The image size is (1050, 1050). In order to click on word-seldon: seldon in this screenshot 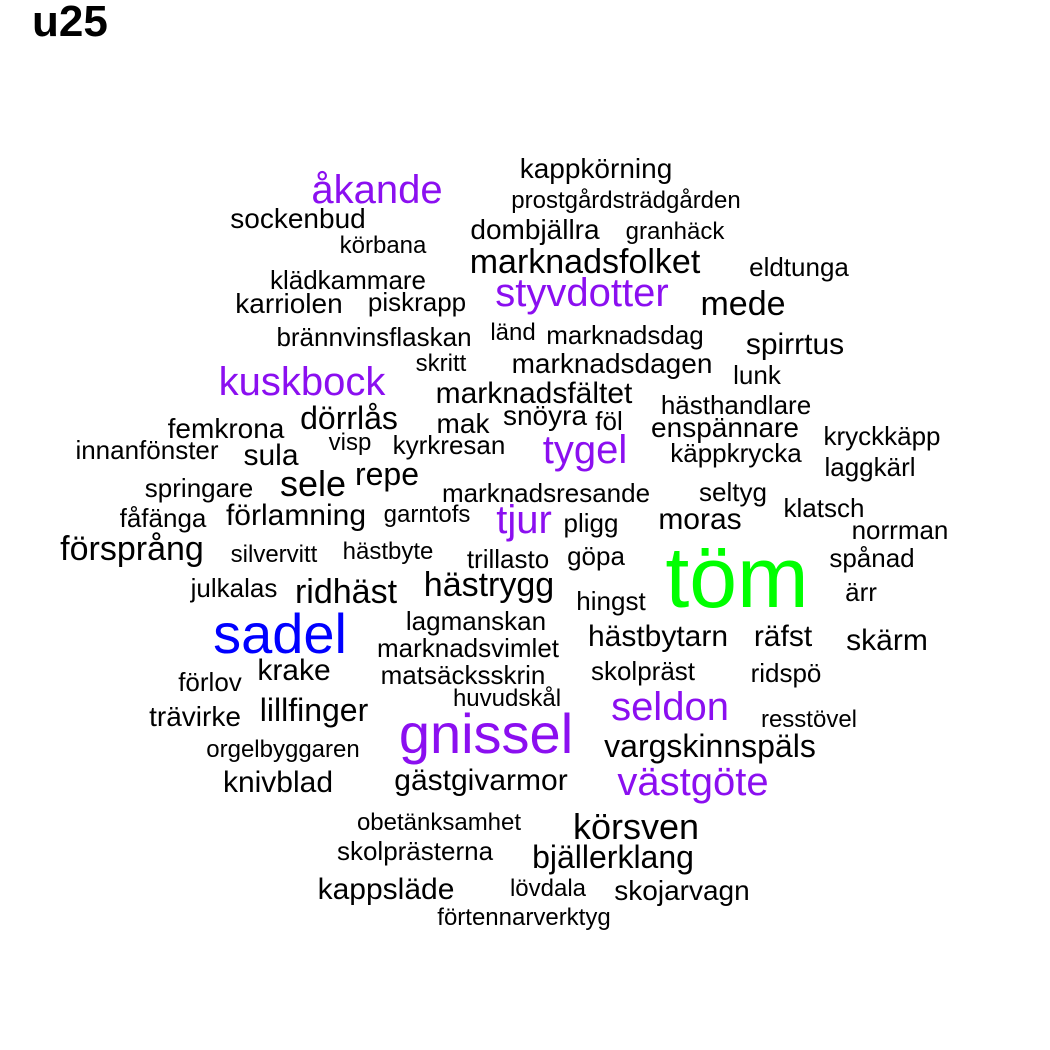, I will do `click(670, 707)`.